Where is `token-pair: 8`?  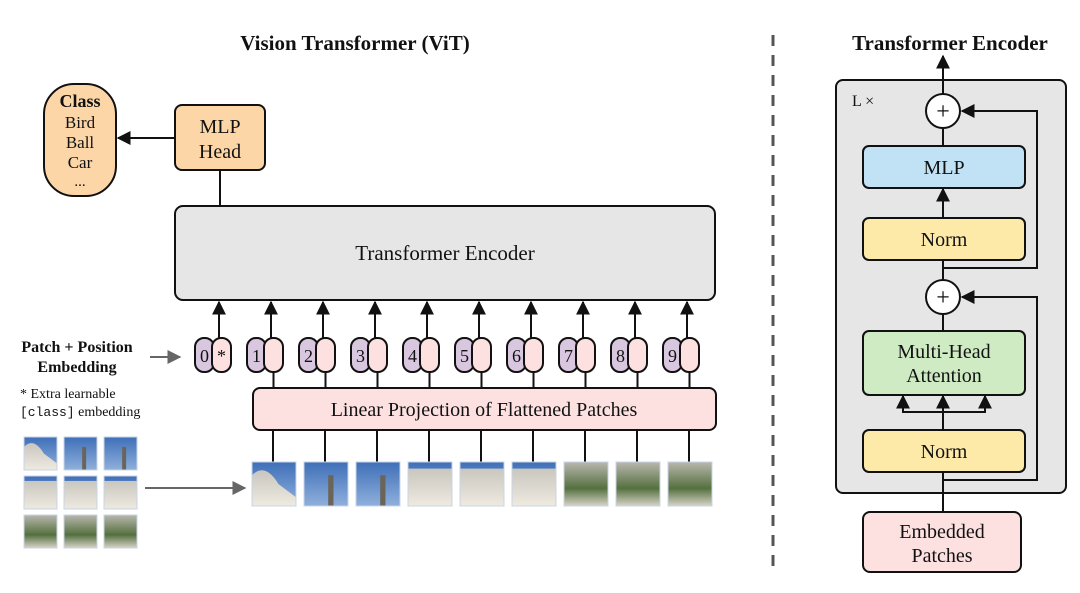
token-pair: 8 is located at coordinates (629, 344).